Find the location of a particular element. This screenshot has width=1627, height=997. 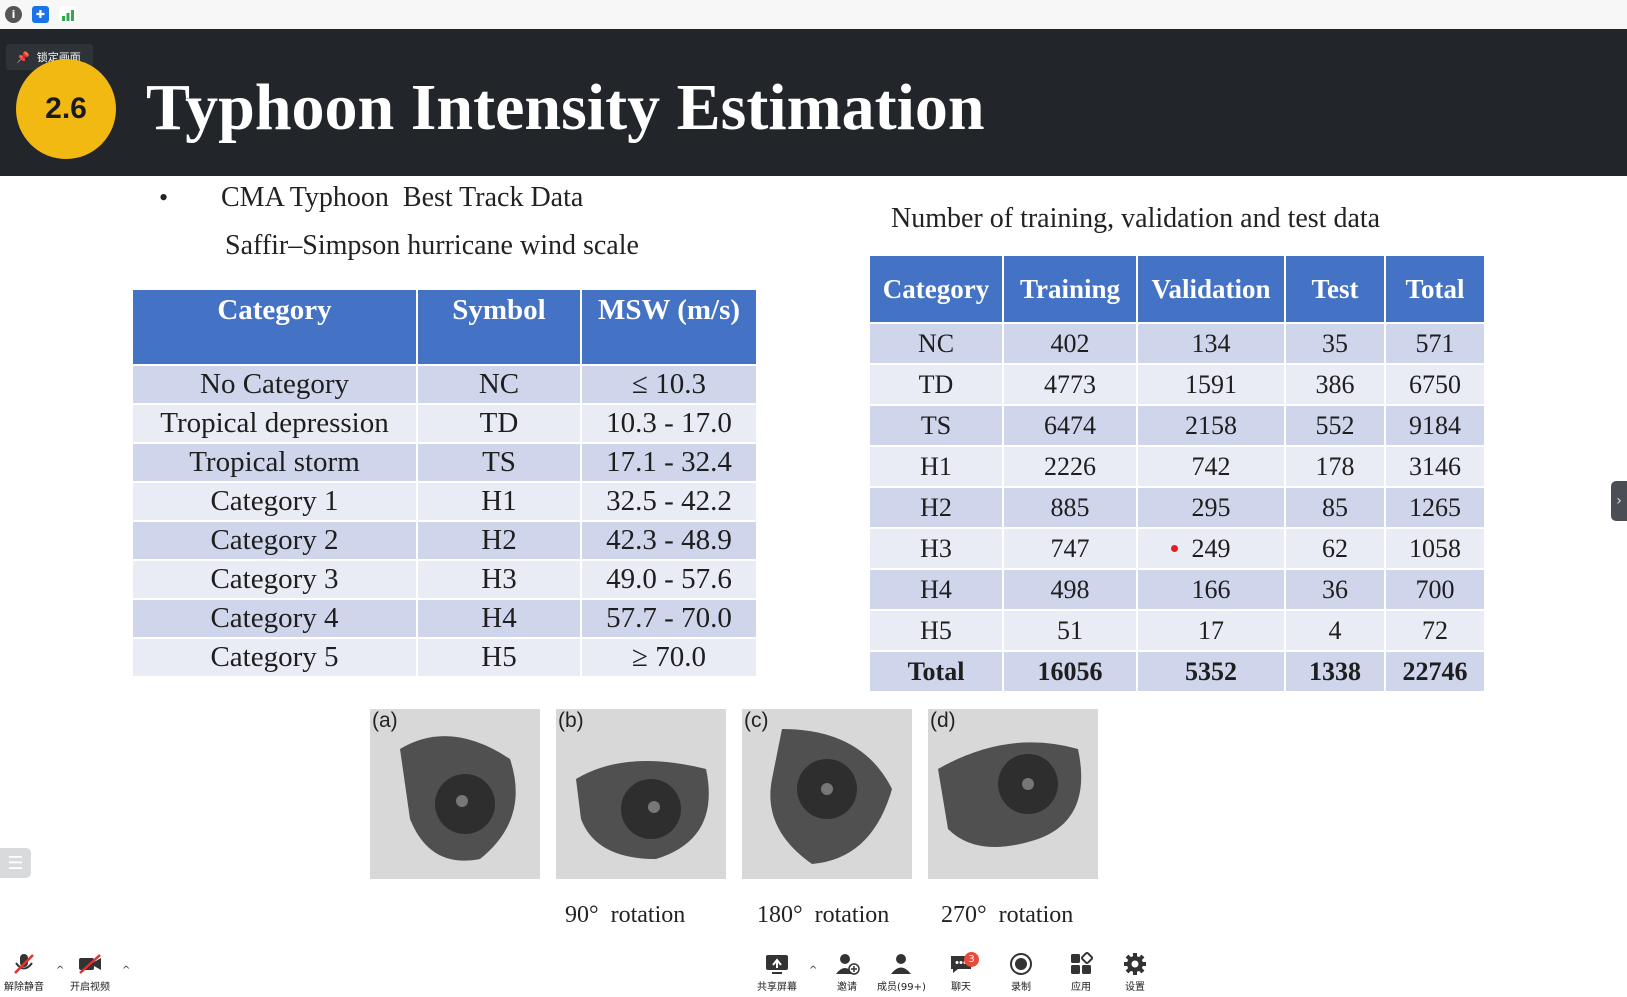

table-header-cell: MSW (m/s) is located at coordinates (669, 327).